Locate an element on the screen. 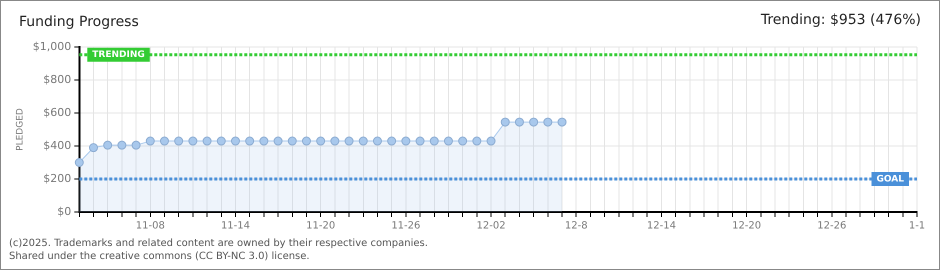  text: (c)2025. Trademarks and related content are owned by their respective companies. is located at coordinates (218, 243).